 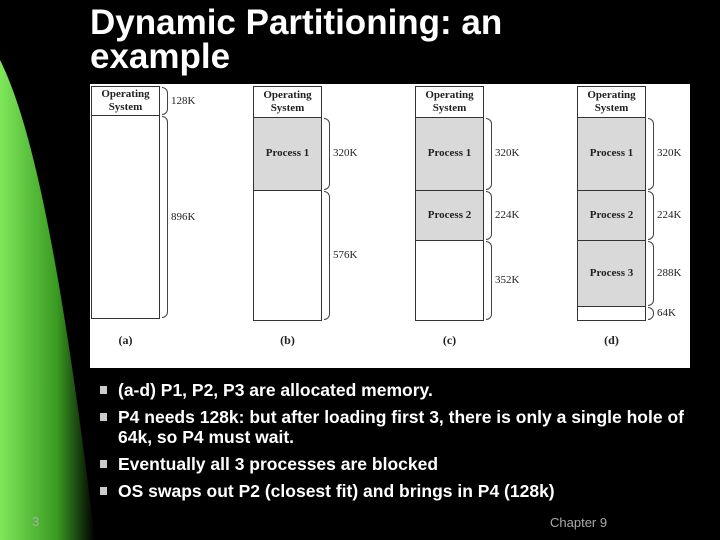 I want to click on bullet-text: Eventually all 3 processes are blocked, so click(x=278, y=464).